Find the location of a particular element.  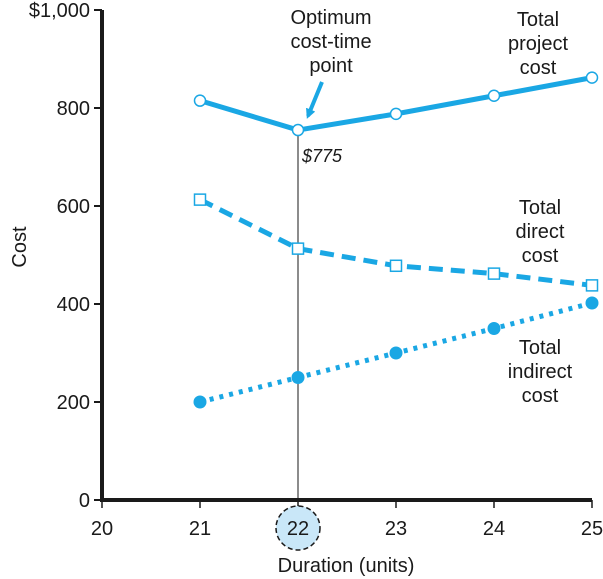

series-label-2: Total is located at coordinates (540, 348).